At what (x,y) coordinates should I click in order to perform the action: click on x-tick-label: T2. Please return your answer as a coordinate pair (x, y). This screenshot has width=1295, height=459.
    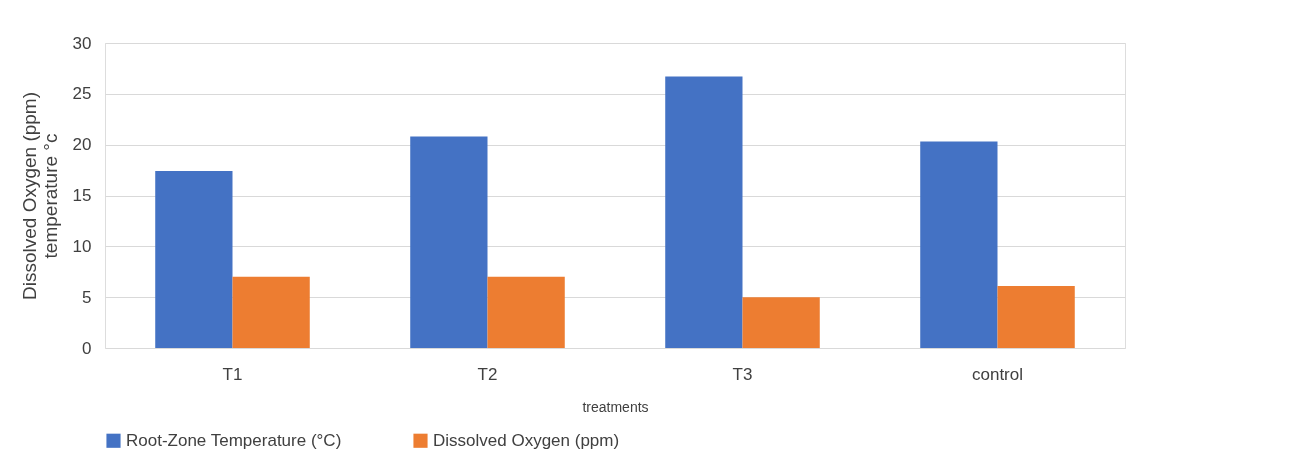
    Looking at the image, I should click on (487, 374).